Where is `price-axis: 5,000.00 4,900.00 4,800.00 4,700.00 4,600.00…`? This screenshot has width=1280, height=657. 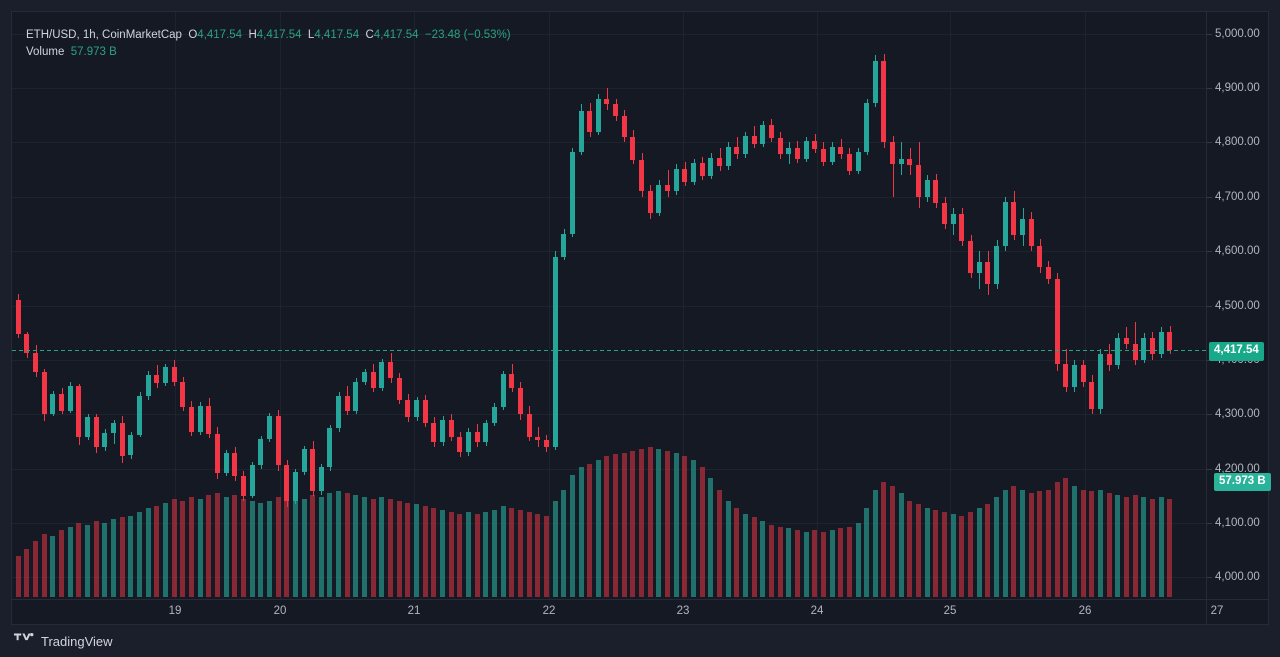
price-axis: 5,000.00 4,900.00 4,800.00 4,700.00 4,600.00… is located at coordinates (1238, 305).